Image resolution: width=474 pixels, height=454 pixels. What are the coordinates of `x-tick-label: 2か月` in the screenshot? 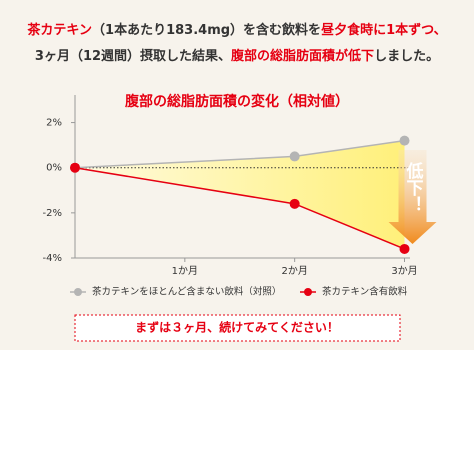 It's located at (294, 271).